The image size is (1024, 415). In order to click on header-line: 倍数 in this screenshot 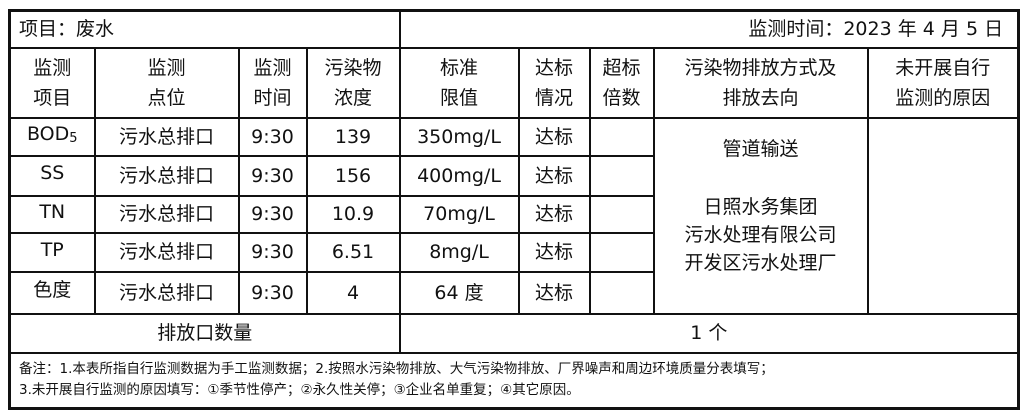, I will do `click(621, 97)`.